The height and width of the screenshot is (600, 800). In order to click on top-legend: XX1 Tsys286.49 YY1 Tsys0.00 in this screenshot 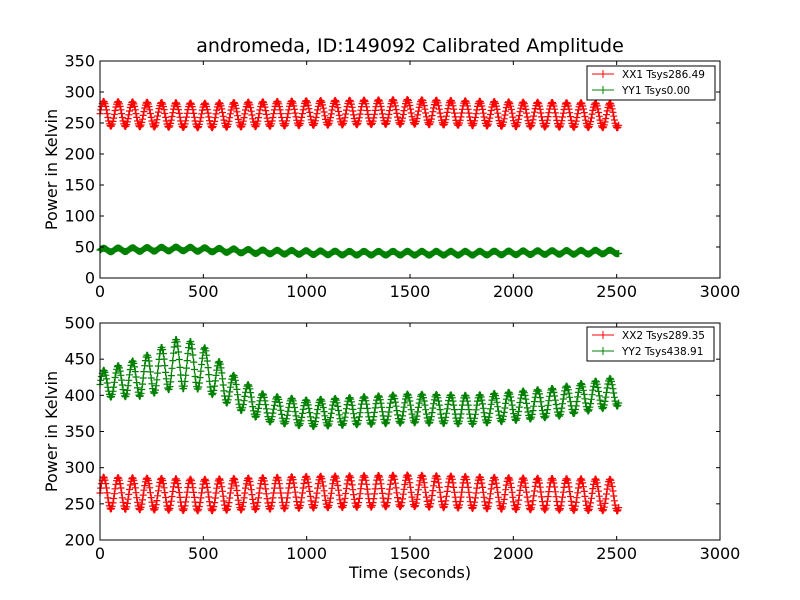, I will do `click(651, 83)`.